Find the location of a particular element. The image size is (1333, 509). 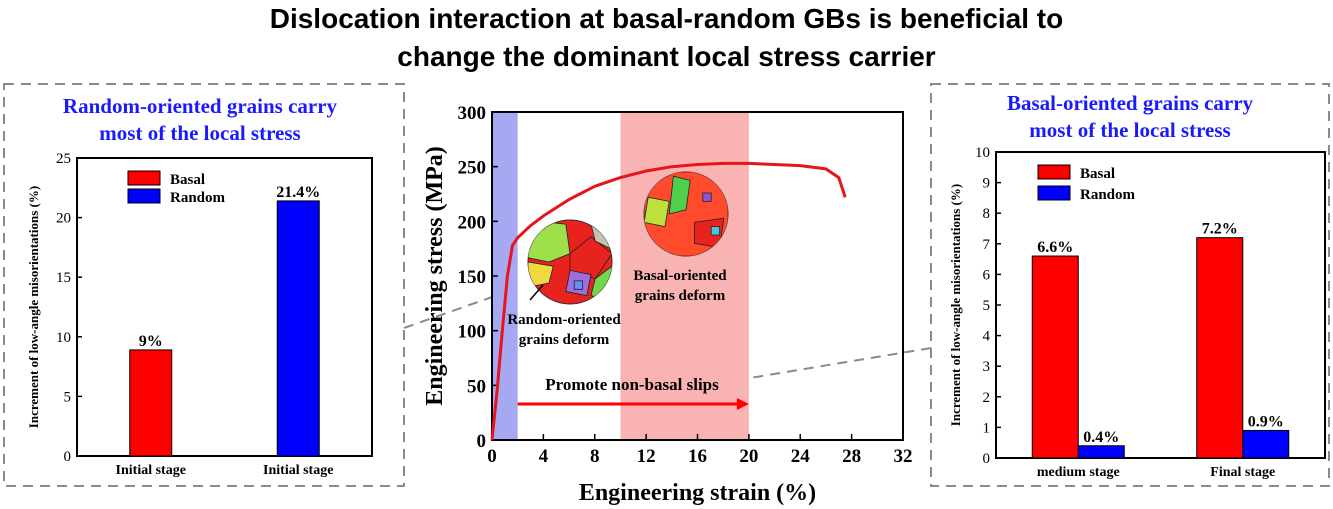

promote-arrow-head is located at coordinates (742, 404).